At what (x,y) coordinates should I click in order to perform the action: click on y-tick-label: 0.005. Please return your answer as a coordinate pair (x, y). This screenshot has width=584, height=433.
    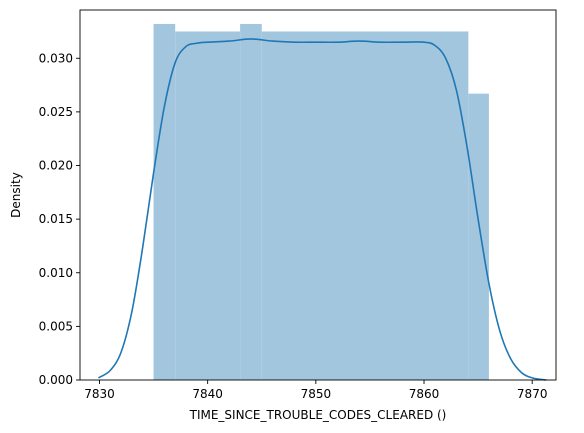
    Looking at the image, I should click on (56, 326).